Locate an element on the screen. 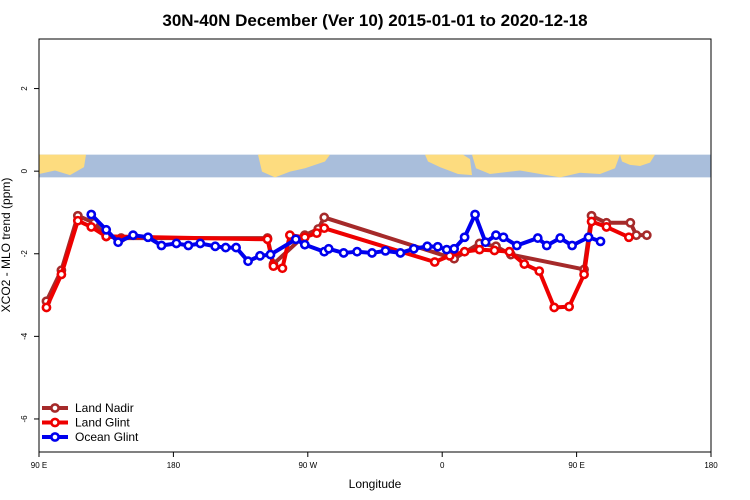  legend-item: Ocean Glint is located at coordinates (90, 437).